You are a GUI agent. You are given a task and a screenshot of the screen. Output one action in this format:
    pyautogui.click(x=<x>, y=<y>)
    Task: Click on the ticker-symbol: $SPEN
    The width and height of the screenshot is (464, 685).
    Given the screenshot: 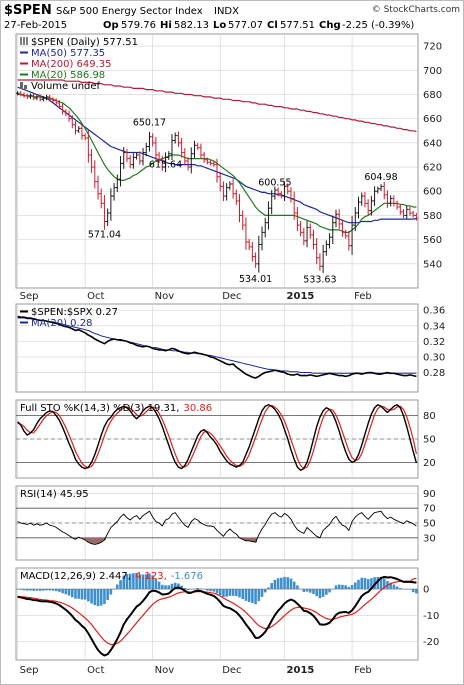 What is the action you would take?
    pyautogui.click(x=28, y=10)
    